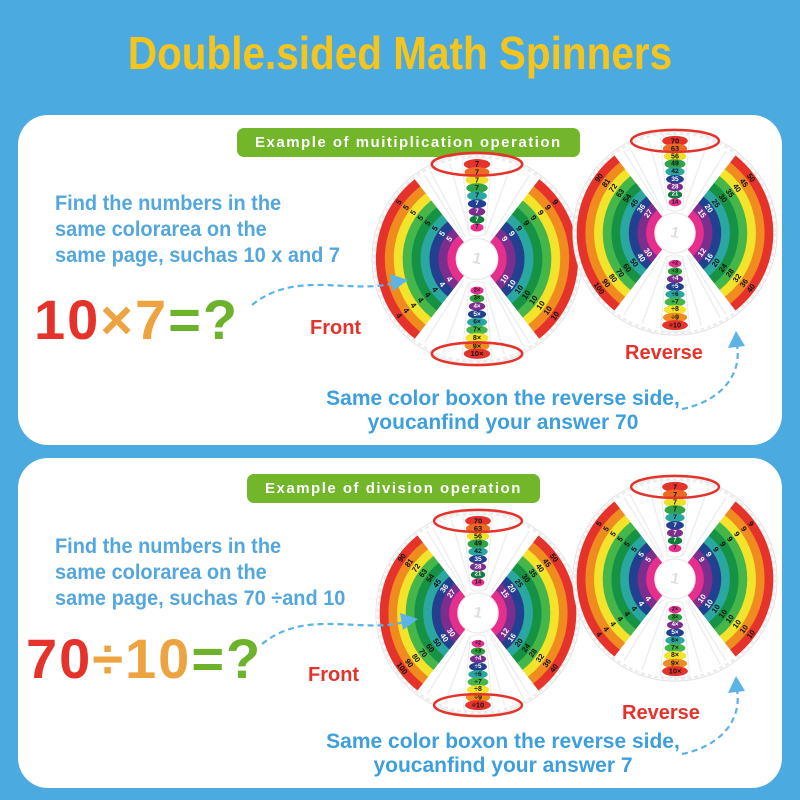 The image size is (800, 800). What do you see at coordinates (675, 163) in the screenshot?
I see `svg-text: 49` at bounding box center [675, 163].